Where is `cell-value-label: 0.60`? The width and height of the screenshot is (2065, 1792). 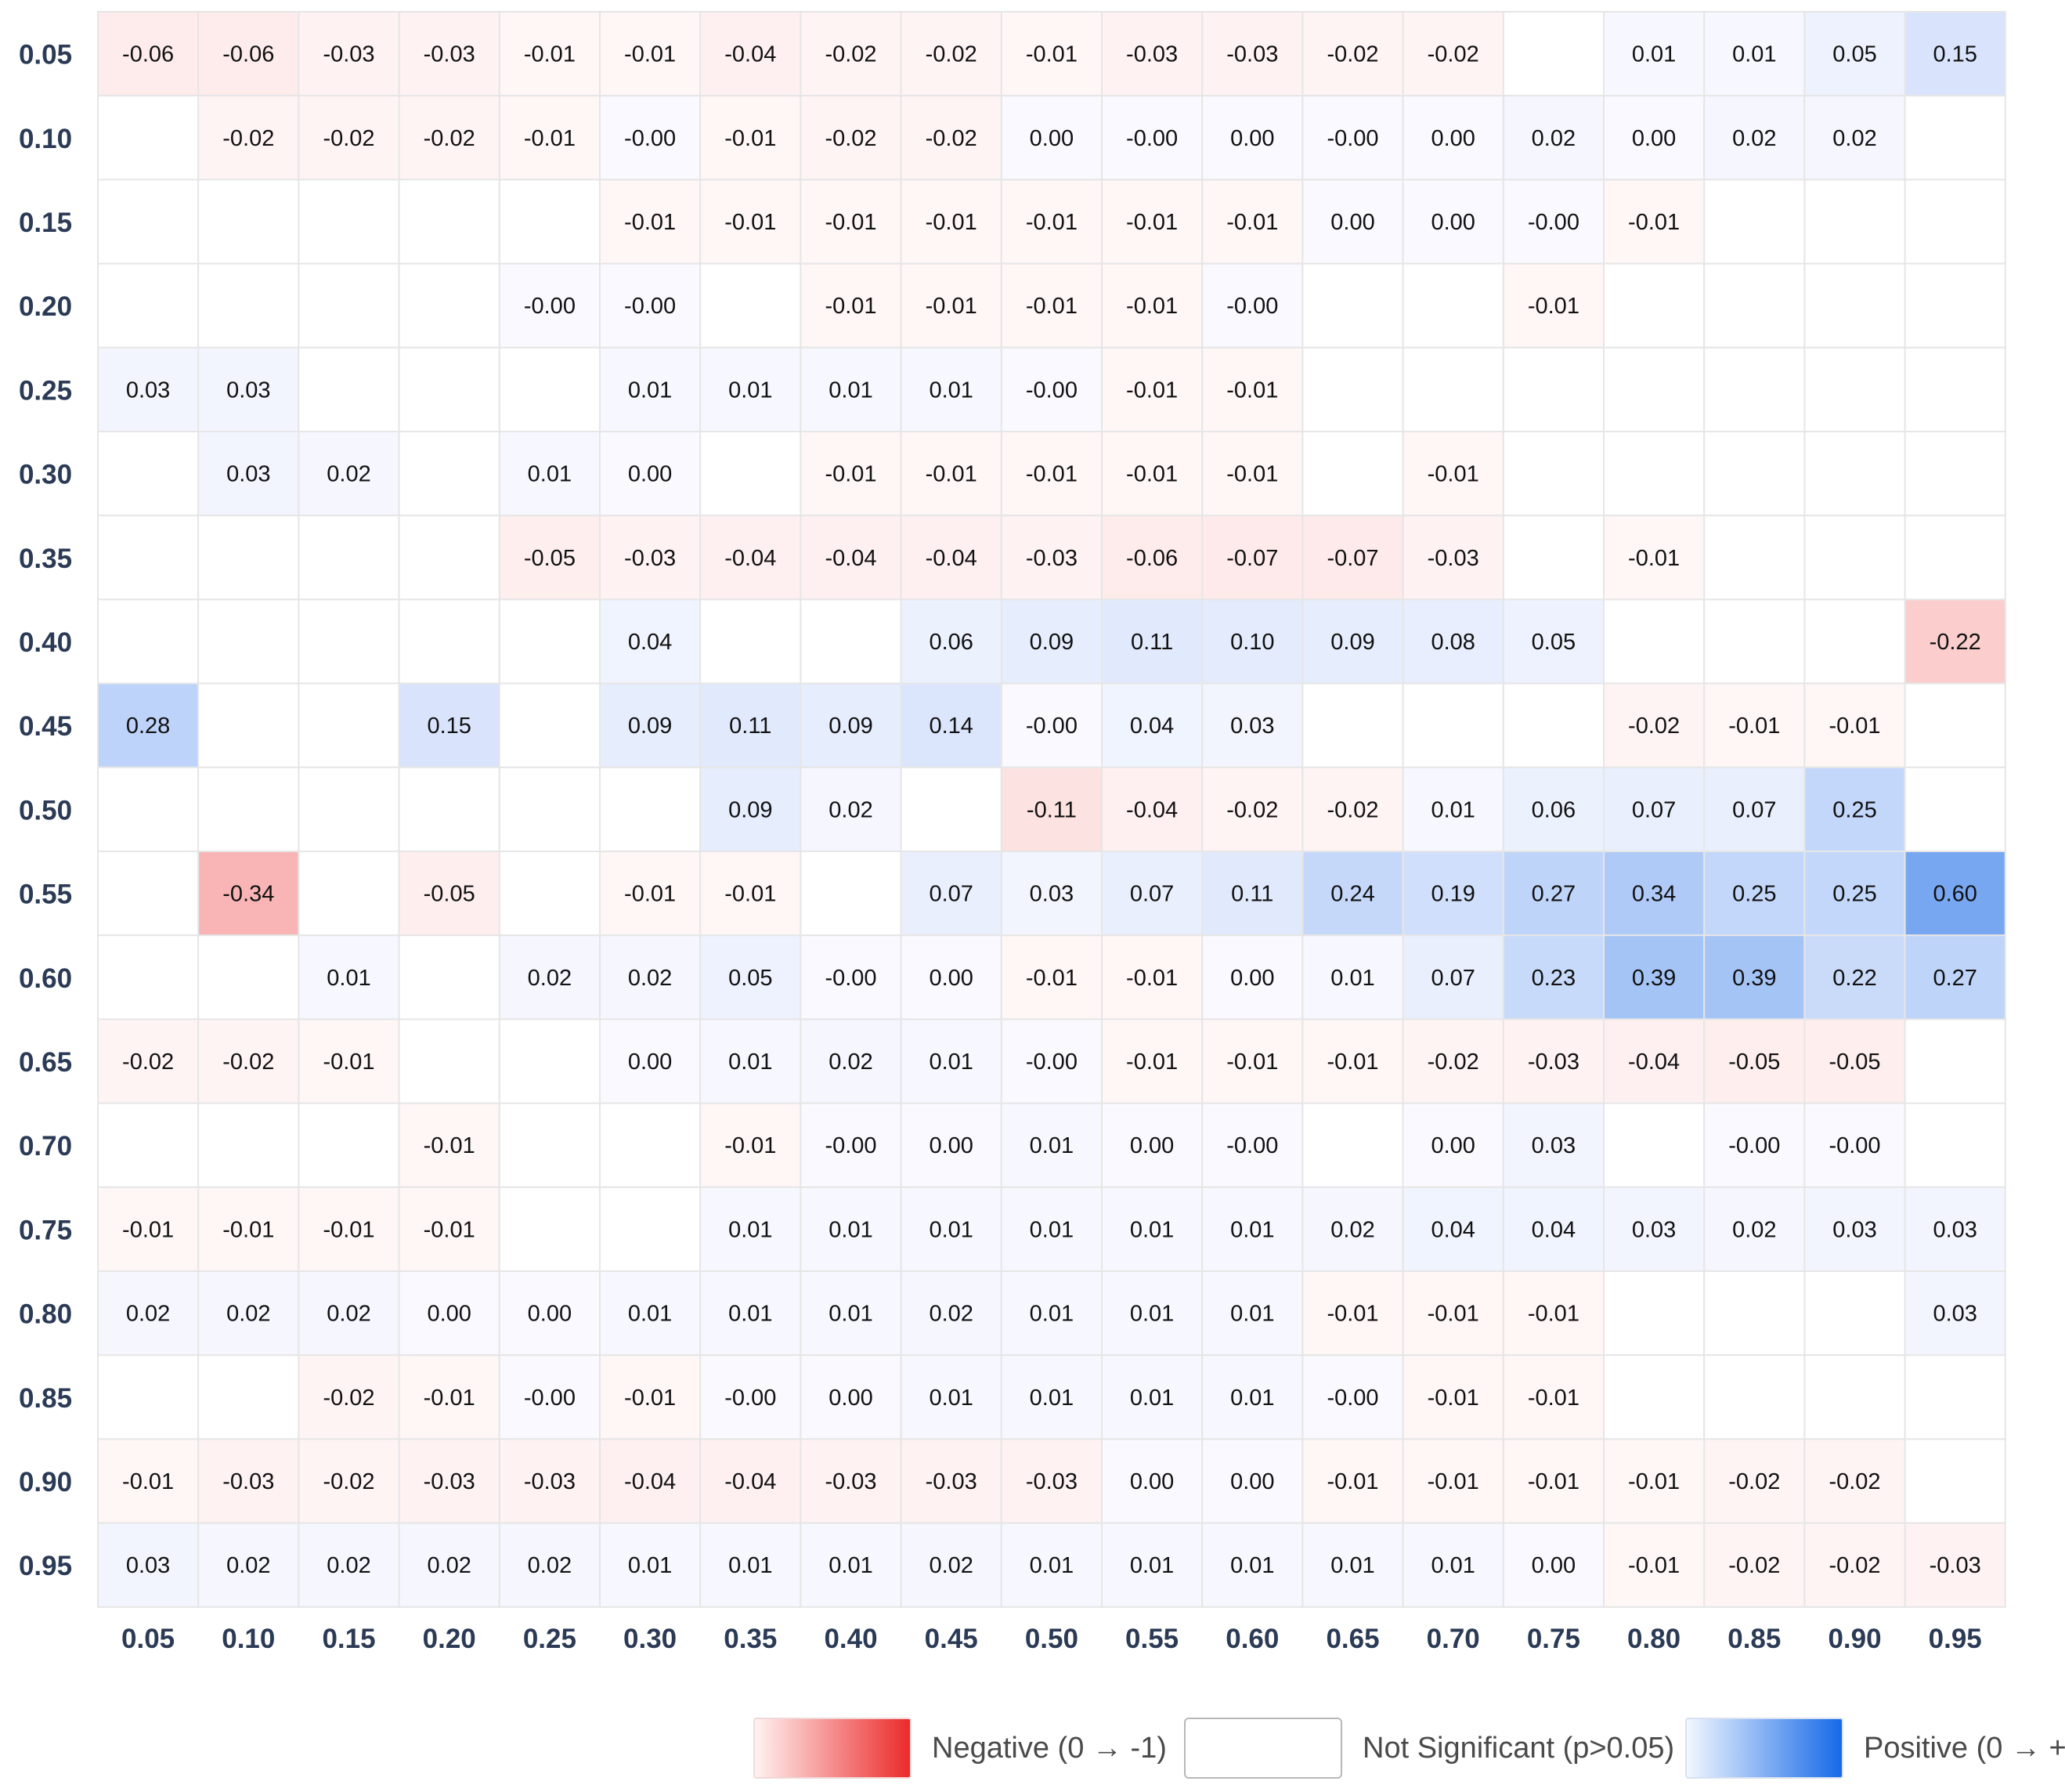 cell-value-label: 0.60 is located at coordinates (1955, 894).